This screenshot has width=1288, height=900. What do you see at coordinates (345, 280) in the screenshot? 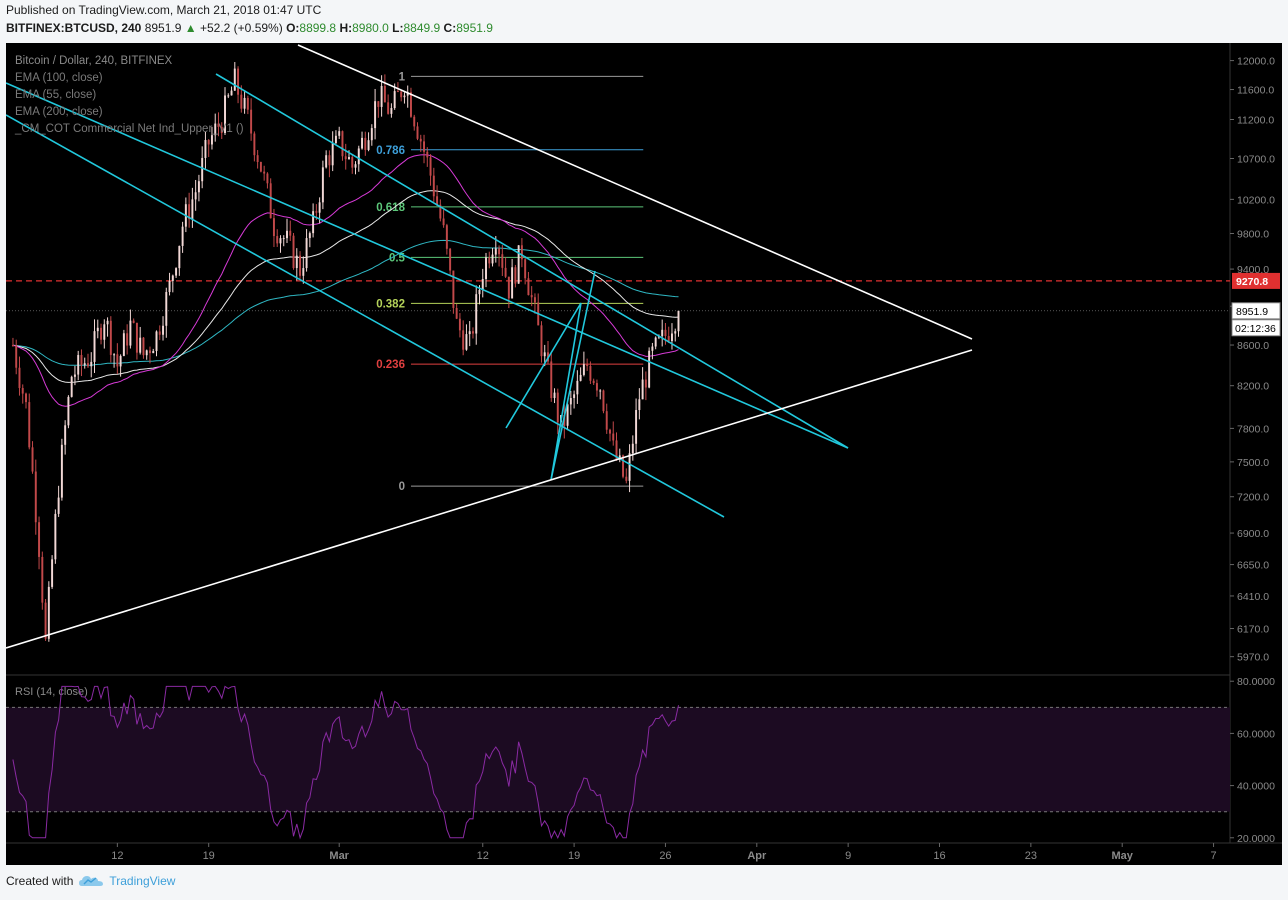
I see `ema-55-line` at bounding box center [345, 280].